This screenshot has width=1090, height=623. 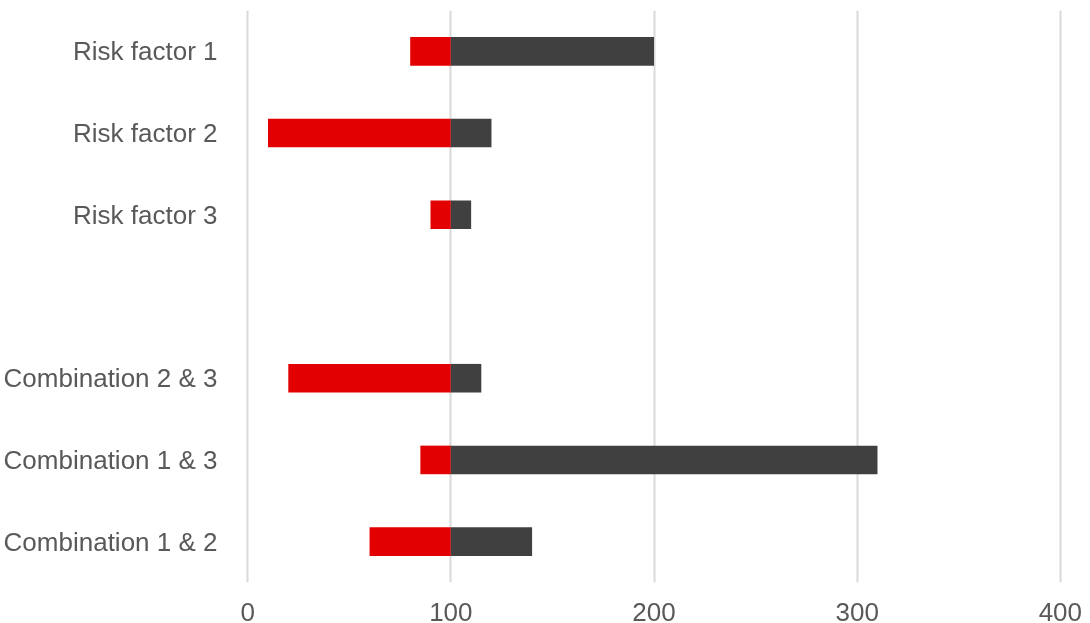 What do you see at coordinates (451, 609) in the screenshot?
I see `x-tick-label: 100` at bounding box center [451, 609].